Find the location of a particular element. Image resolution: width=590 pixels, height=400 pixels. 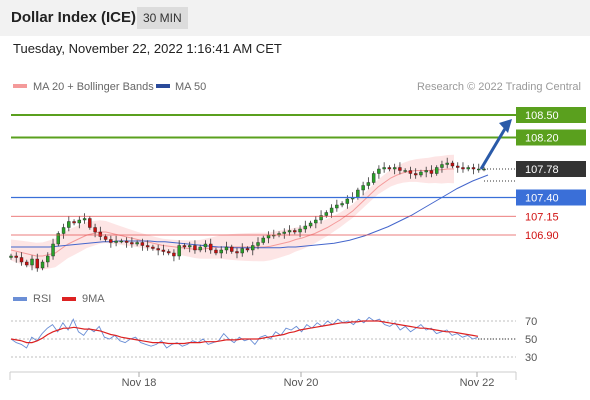

projection-arrow-head is located at coordinates (505, 126).